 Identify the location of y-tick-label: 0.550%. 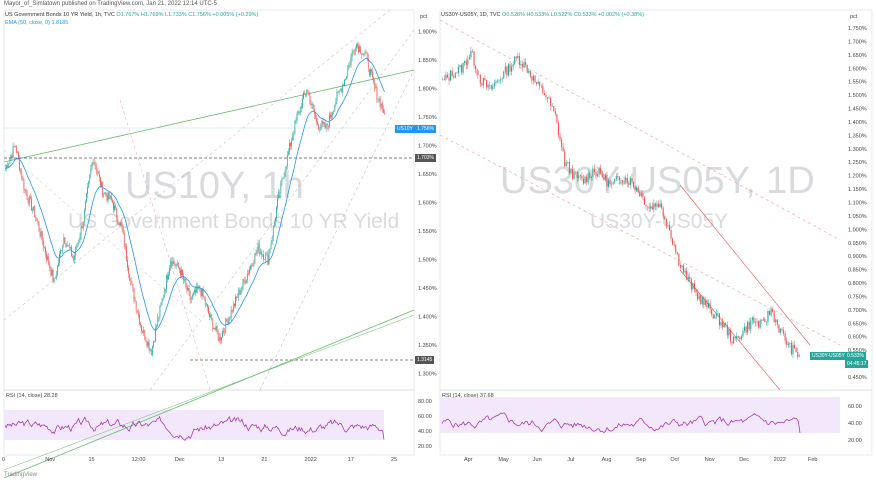
(857, 351).